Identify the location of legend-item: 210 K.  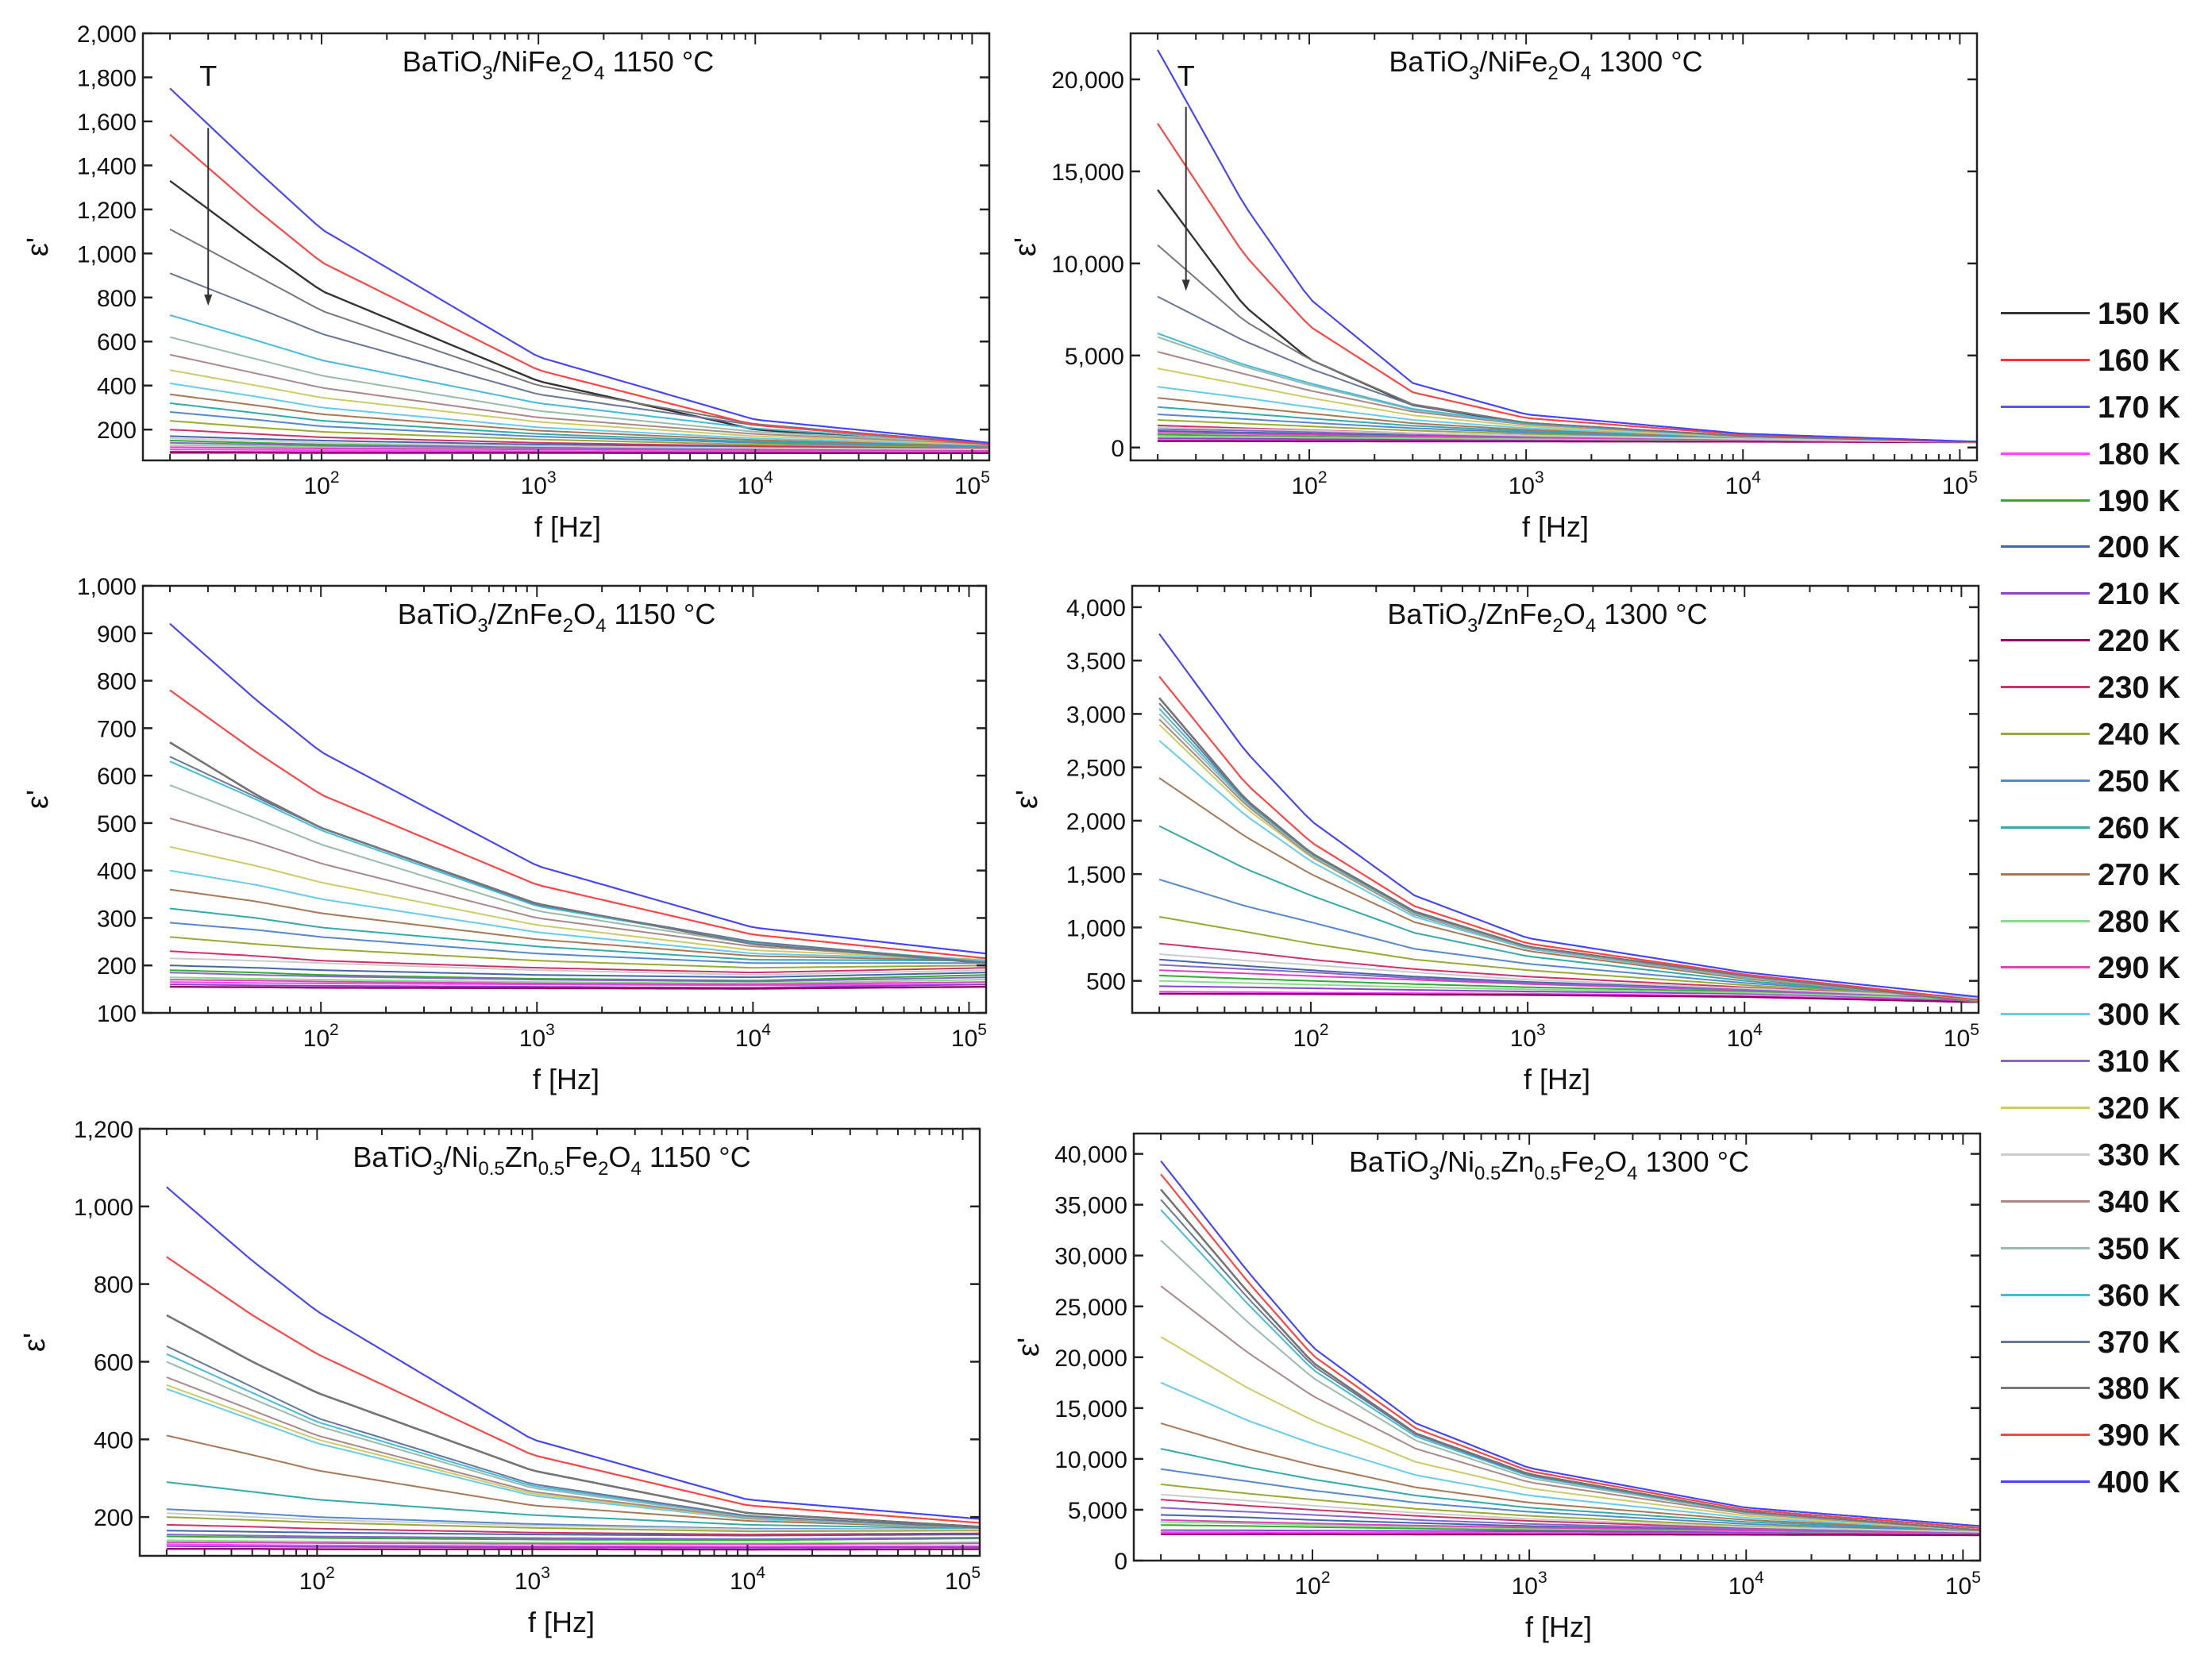
(2106, 597).